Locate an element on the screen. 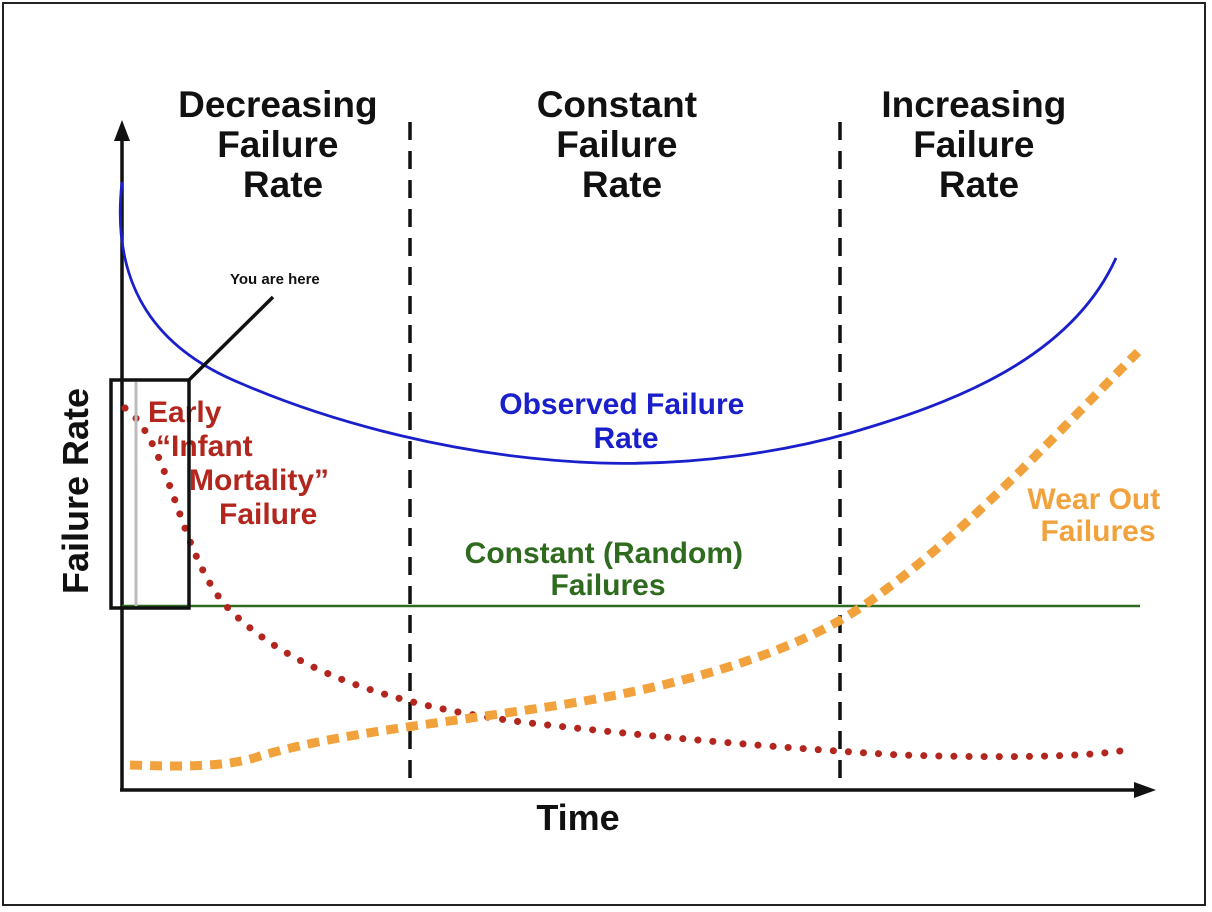  y-axis-arrowhead is located at coordinates (122, 130).